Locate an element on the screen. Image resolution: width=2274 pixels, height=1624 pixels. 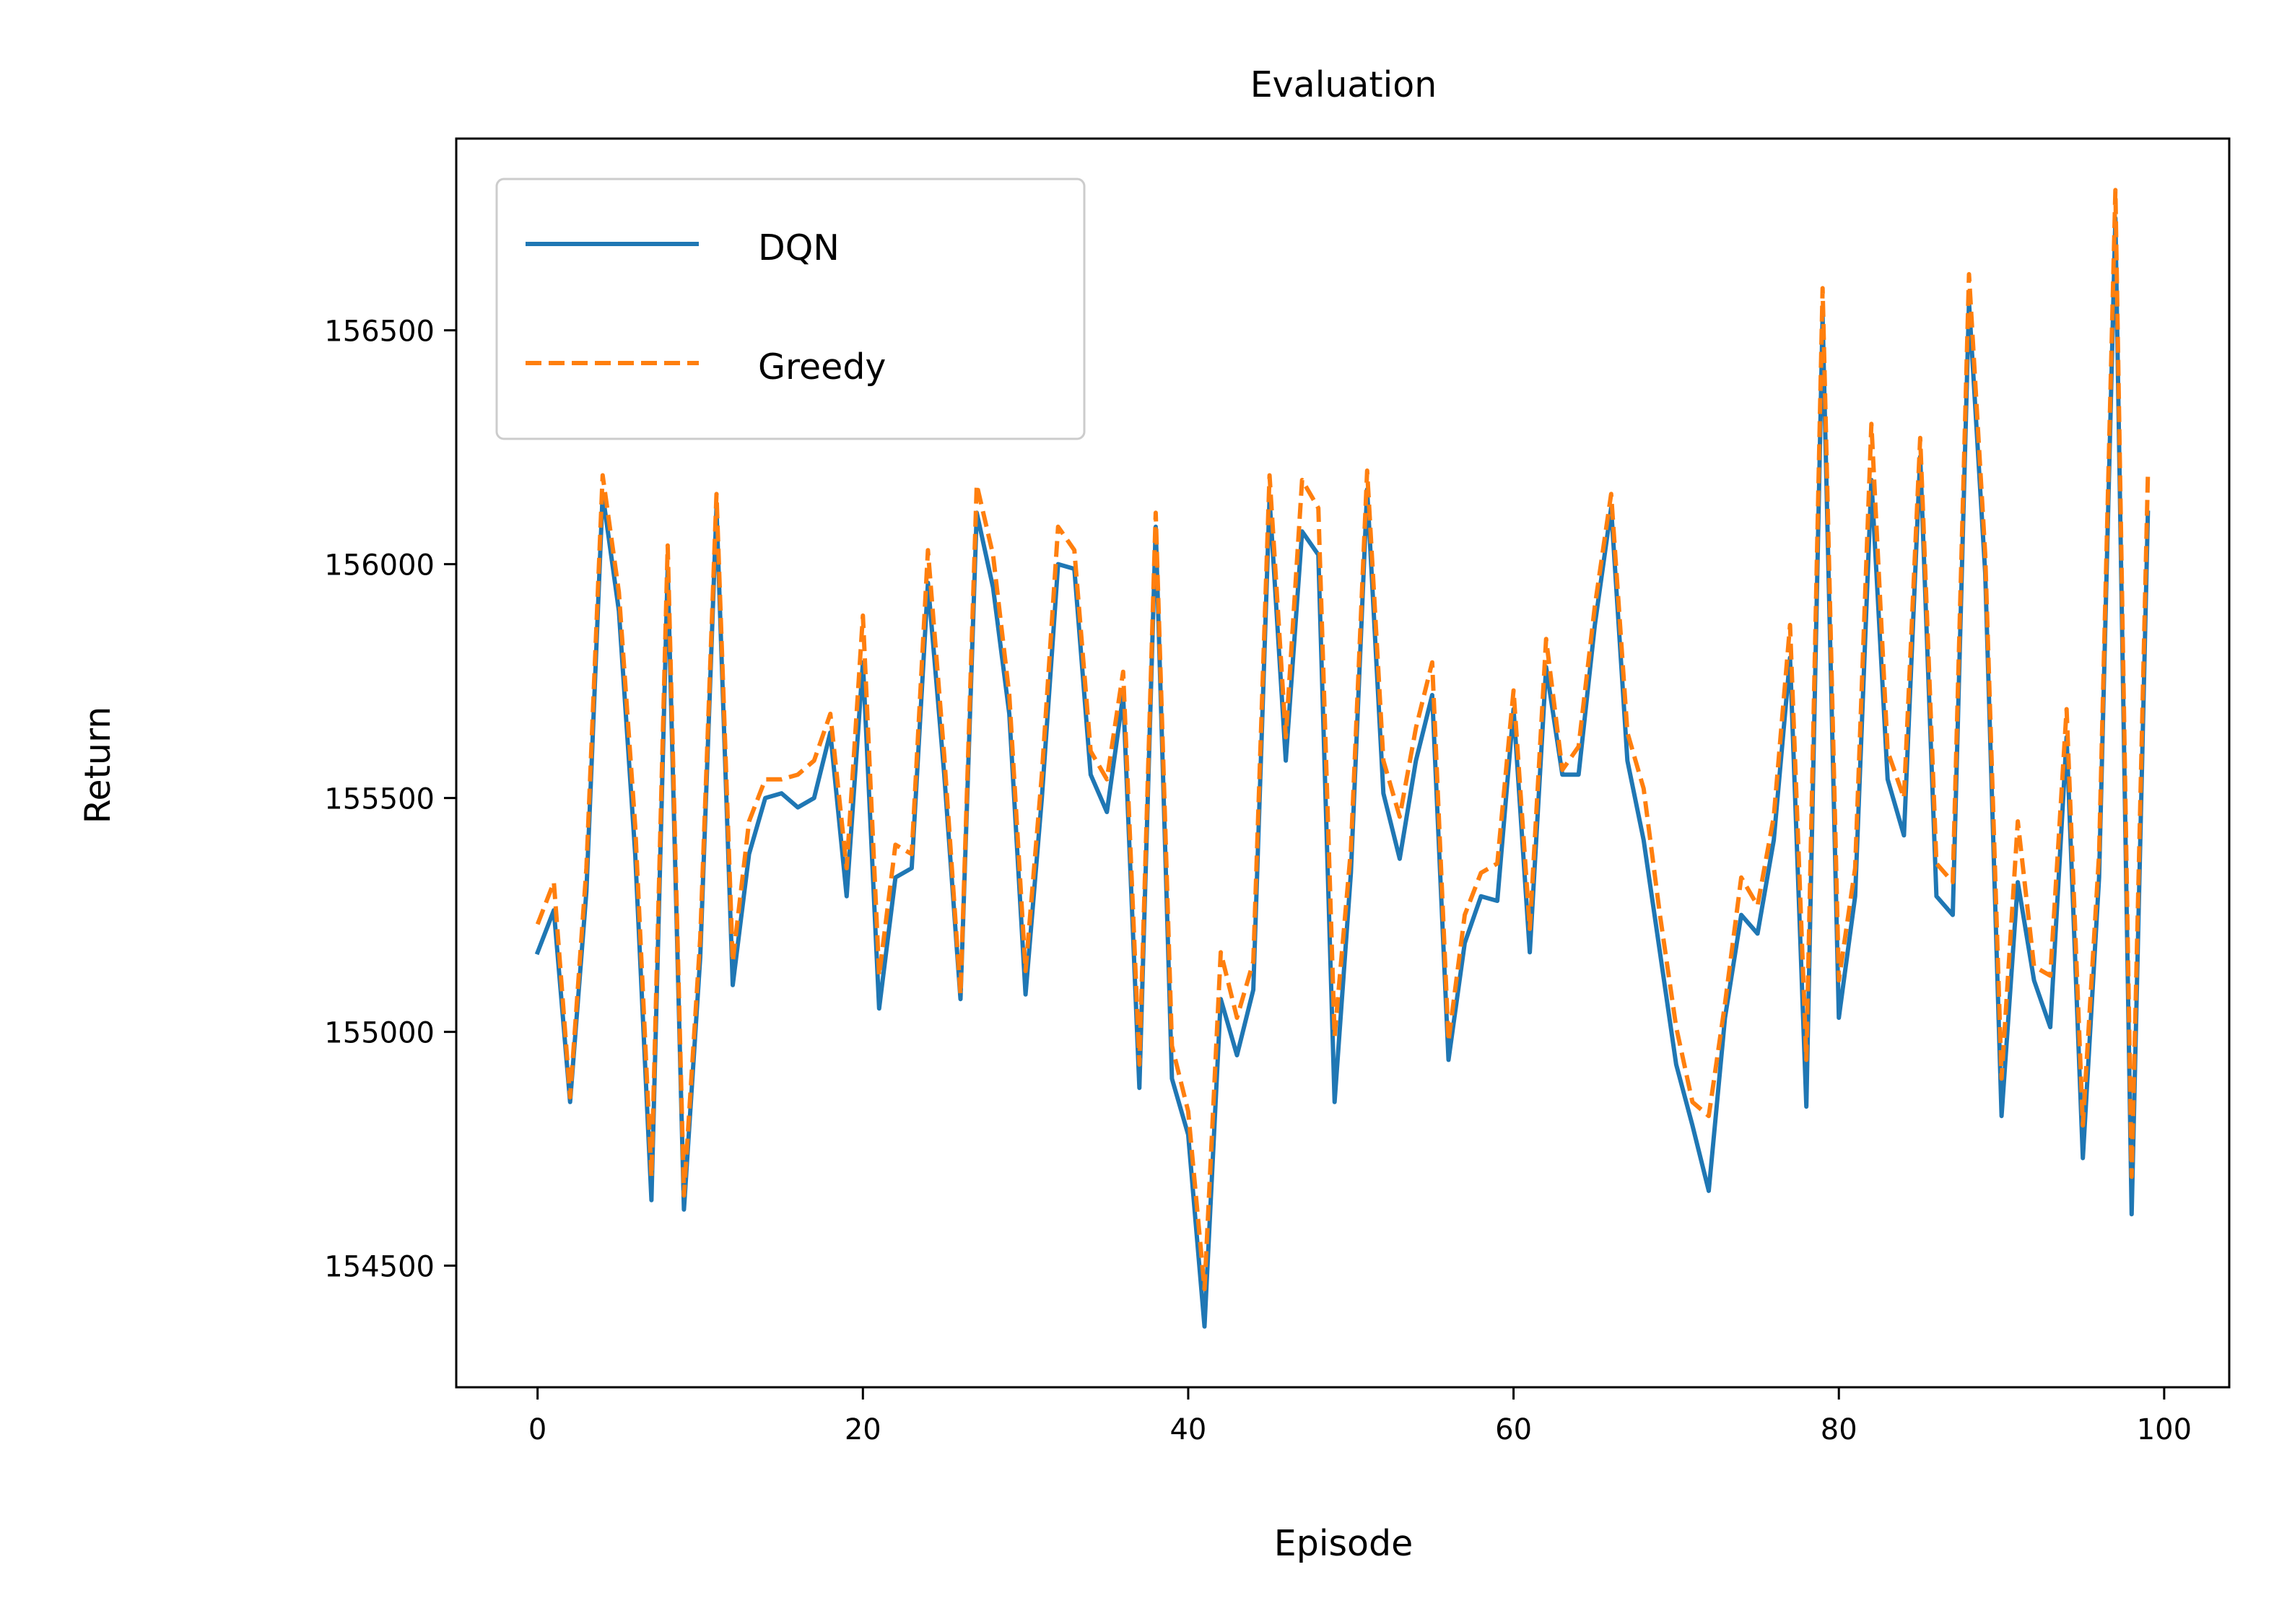
x-tick-label: 20 is located at coordinates (863, 1429).